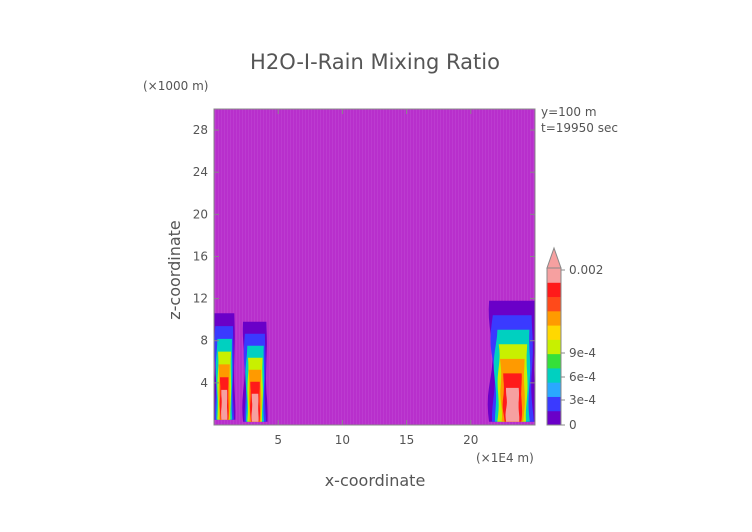 This screenshot has height=532, width=752. Describe the element at coordinates (200, 172) in the screenshot. I see `y-tick-label: 24` at that location.